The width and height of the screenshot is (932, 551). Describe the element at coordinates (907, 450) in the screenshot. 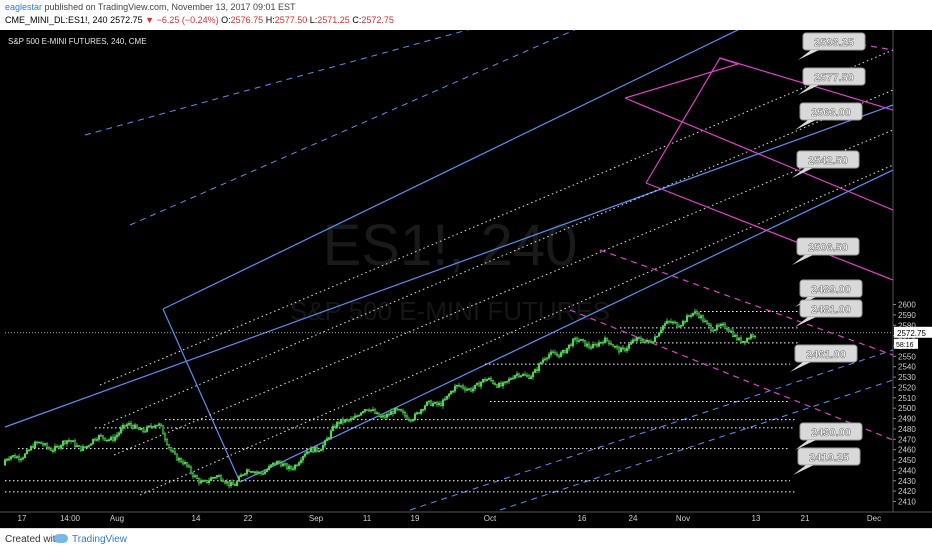

I see `y-tick-label: 2460` at that location.